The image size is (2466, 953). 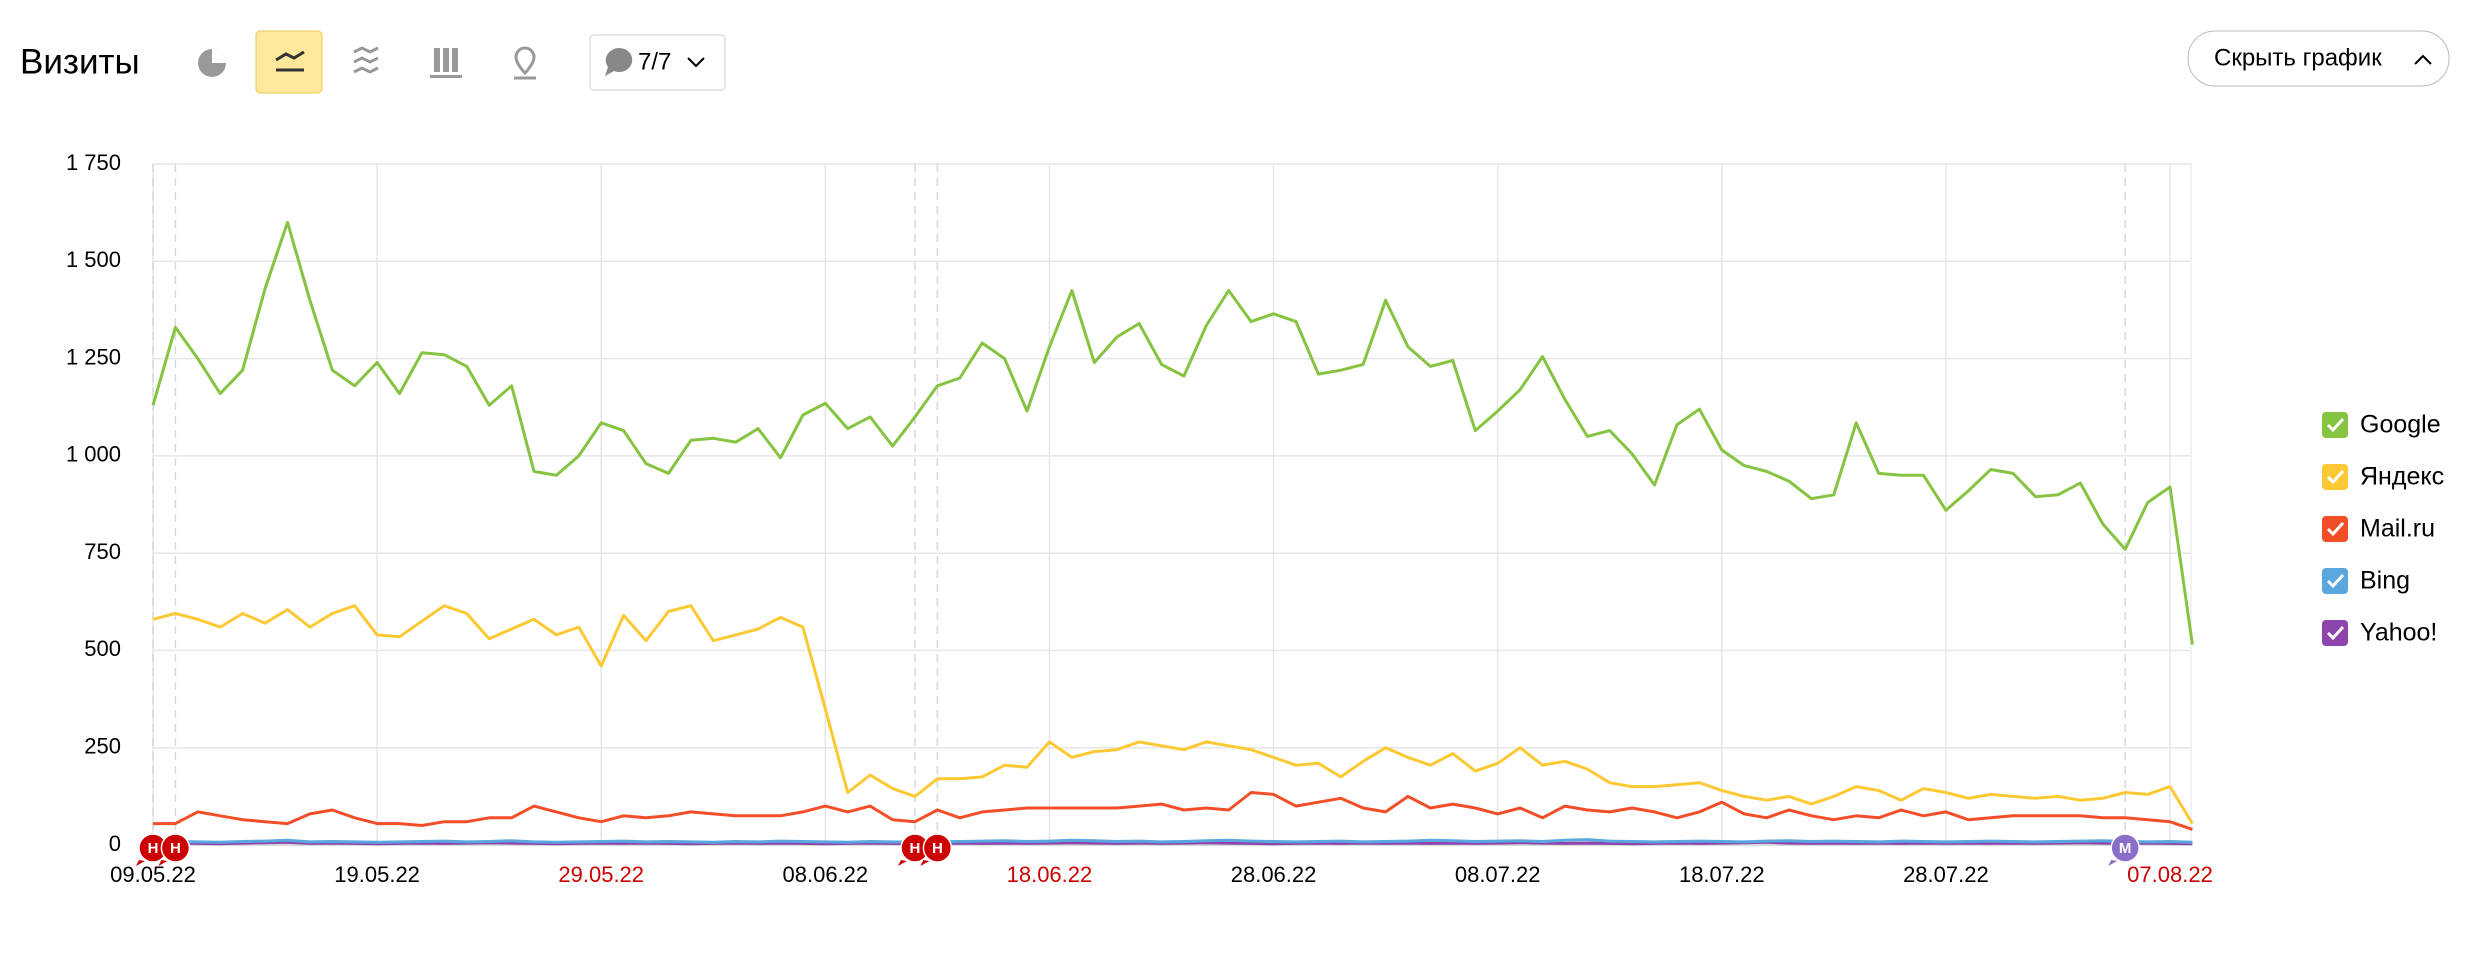 What do you see at coordinates (102, 746) in the screenshot?
I see `y-tick-label: 250` at bounding box center [102, 746].